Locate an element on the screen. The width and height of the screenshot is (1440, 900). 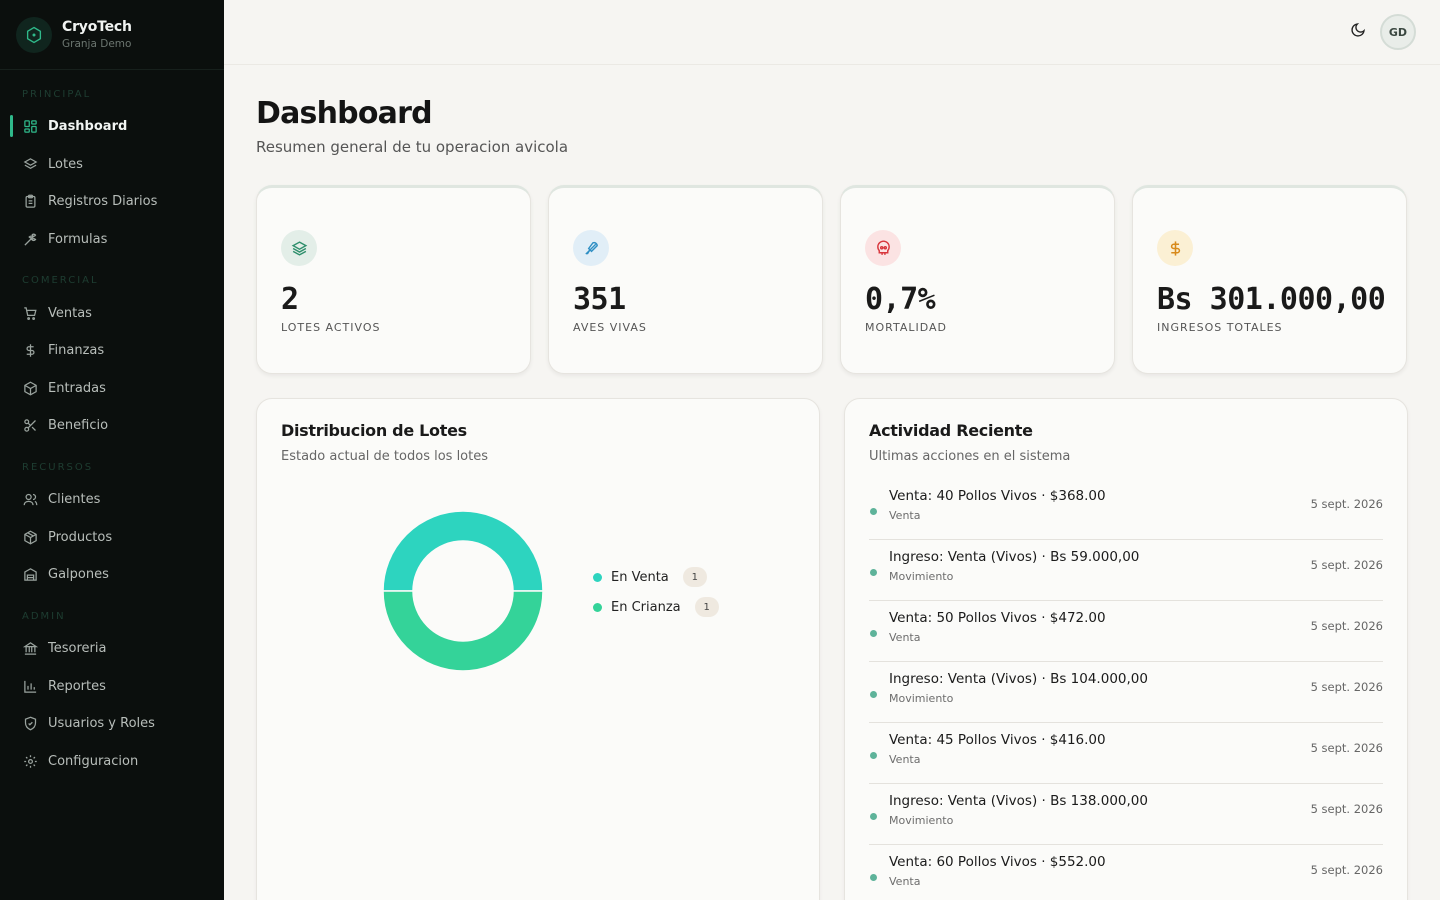
nav-section-admin: ADMIN is located at coordinates (44, 616).